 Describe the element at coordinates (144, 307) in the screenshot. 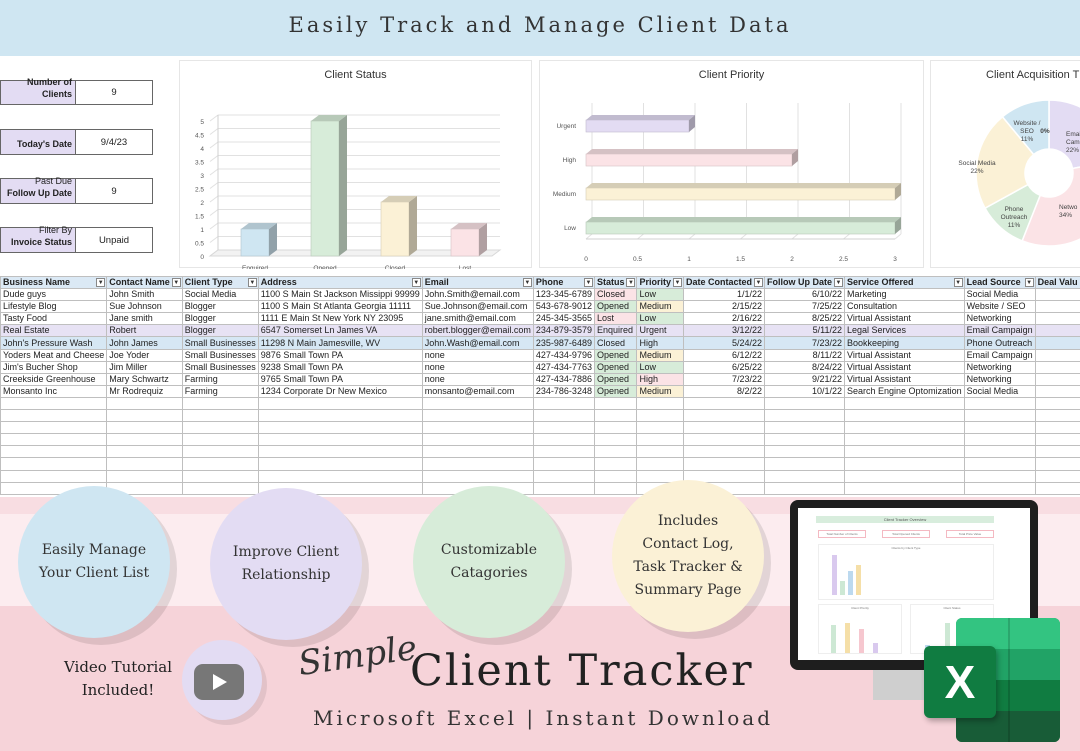

I see `table-cell: Sue Johnson` at that location.